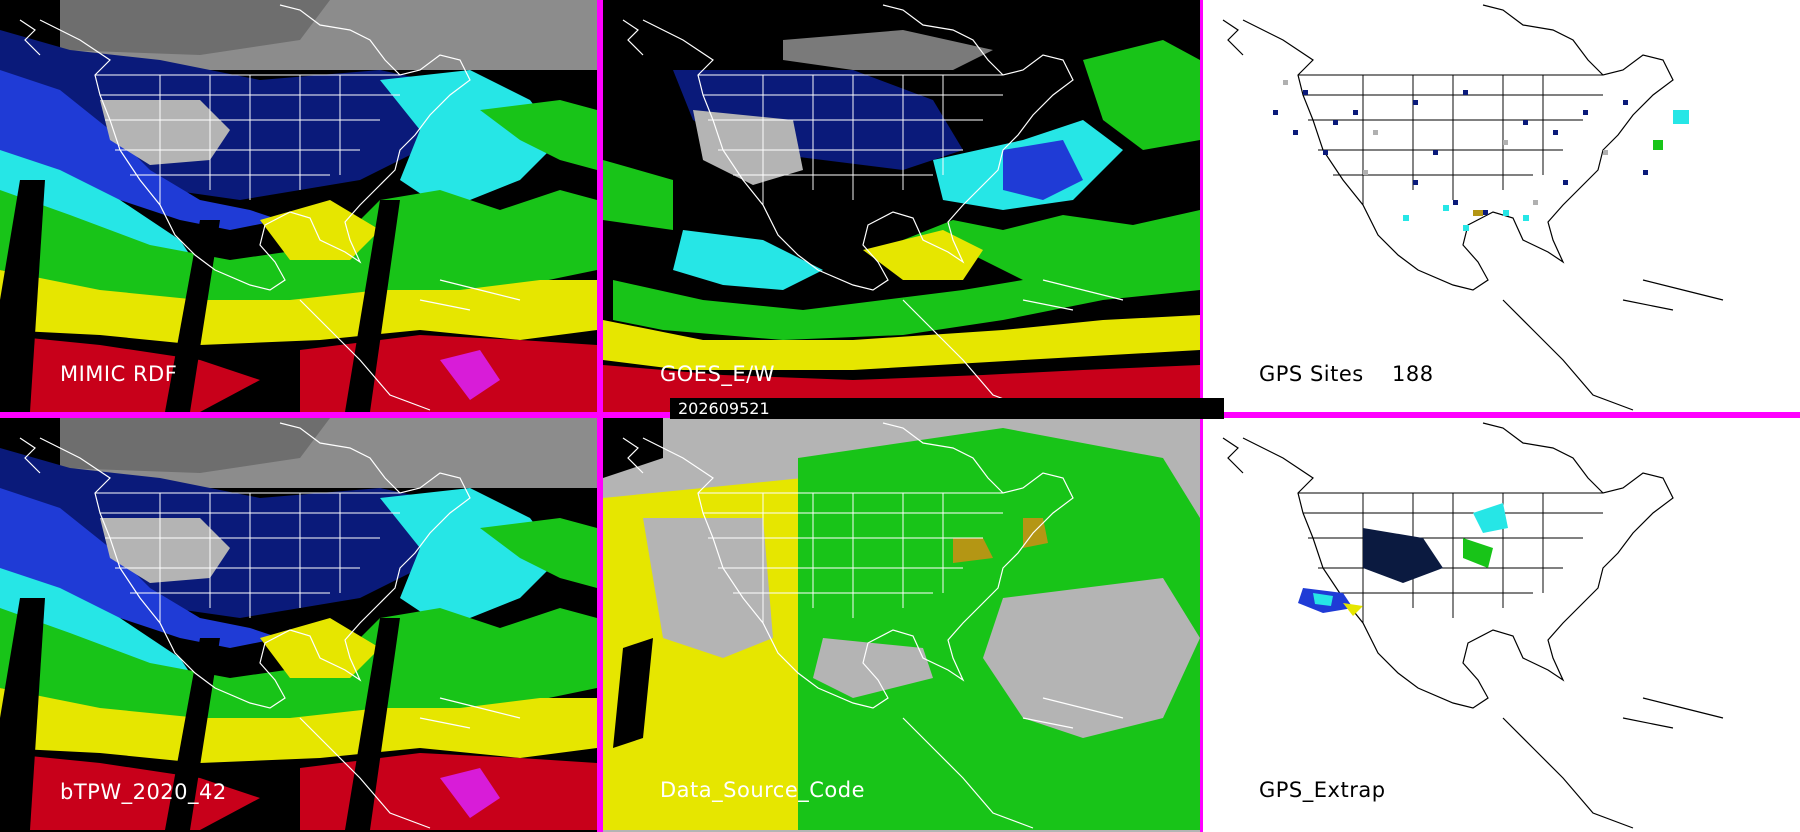  I want to click on panel-label: bTPW_2020_42, so click(143, 792).